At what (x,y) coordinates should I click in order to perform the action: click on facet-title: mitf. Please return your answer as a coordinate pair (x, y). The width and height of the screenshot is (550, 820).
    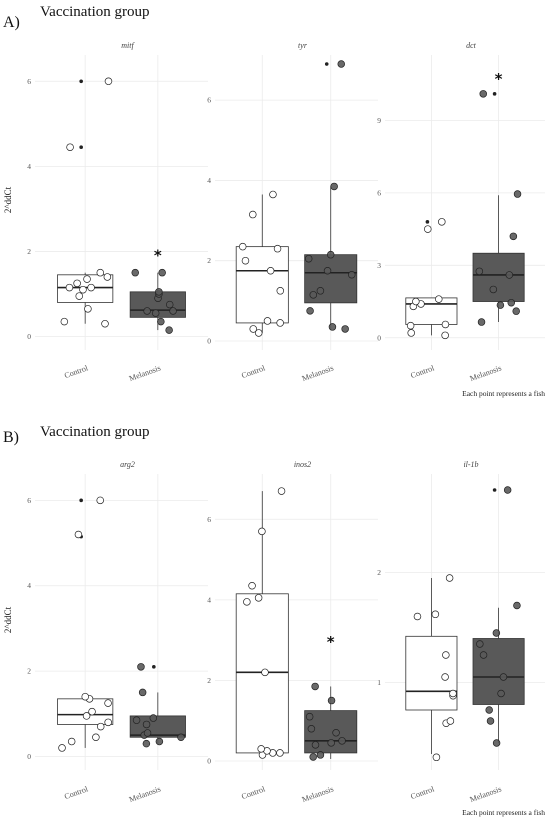
    Looking at the image, I should click on (128, 45).